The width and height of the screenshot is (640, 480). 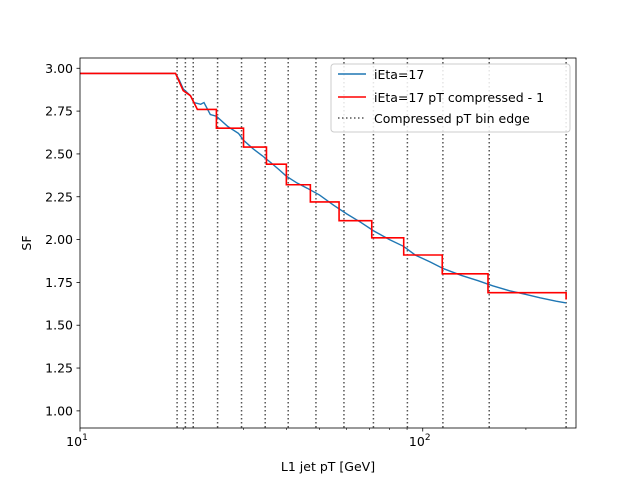 What do you see at coordinates (328, 466) in the screenshot?
I see `x-axis-label: L1 jet pT [GeV]` at bounding box center [328, 466].